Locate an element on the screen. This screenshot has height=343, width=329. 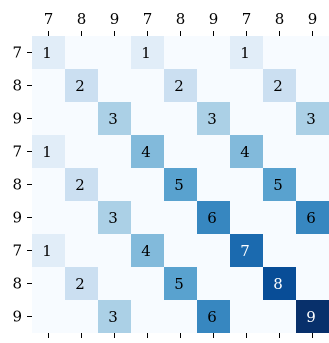
y-tick-label: 8 is located at coordinates (17, 284).